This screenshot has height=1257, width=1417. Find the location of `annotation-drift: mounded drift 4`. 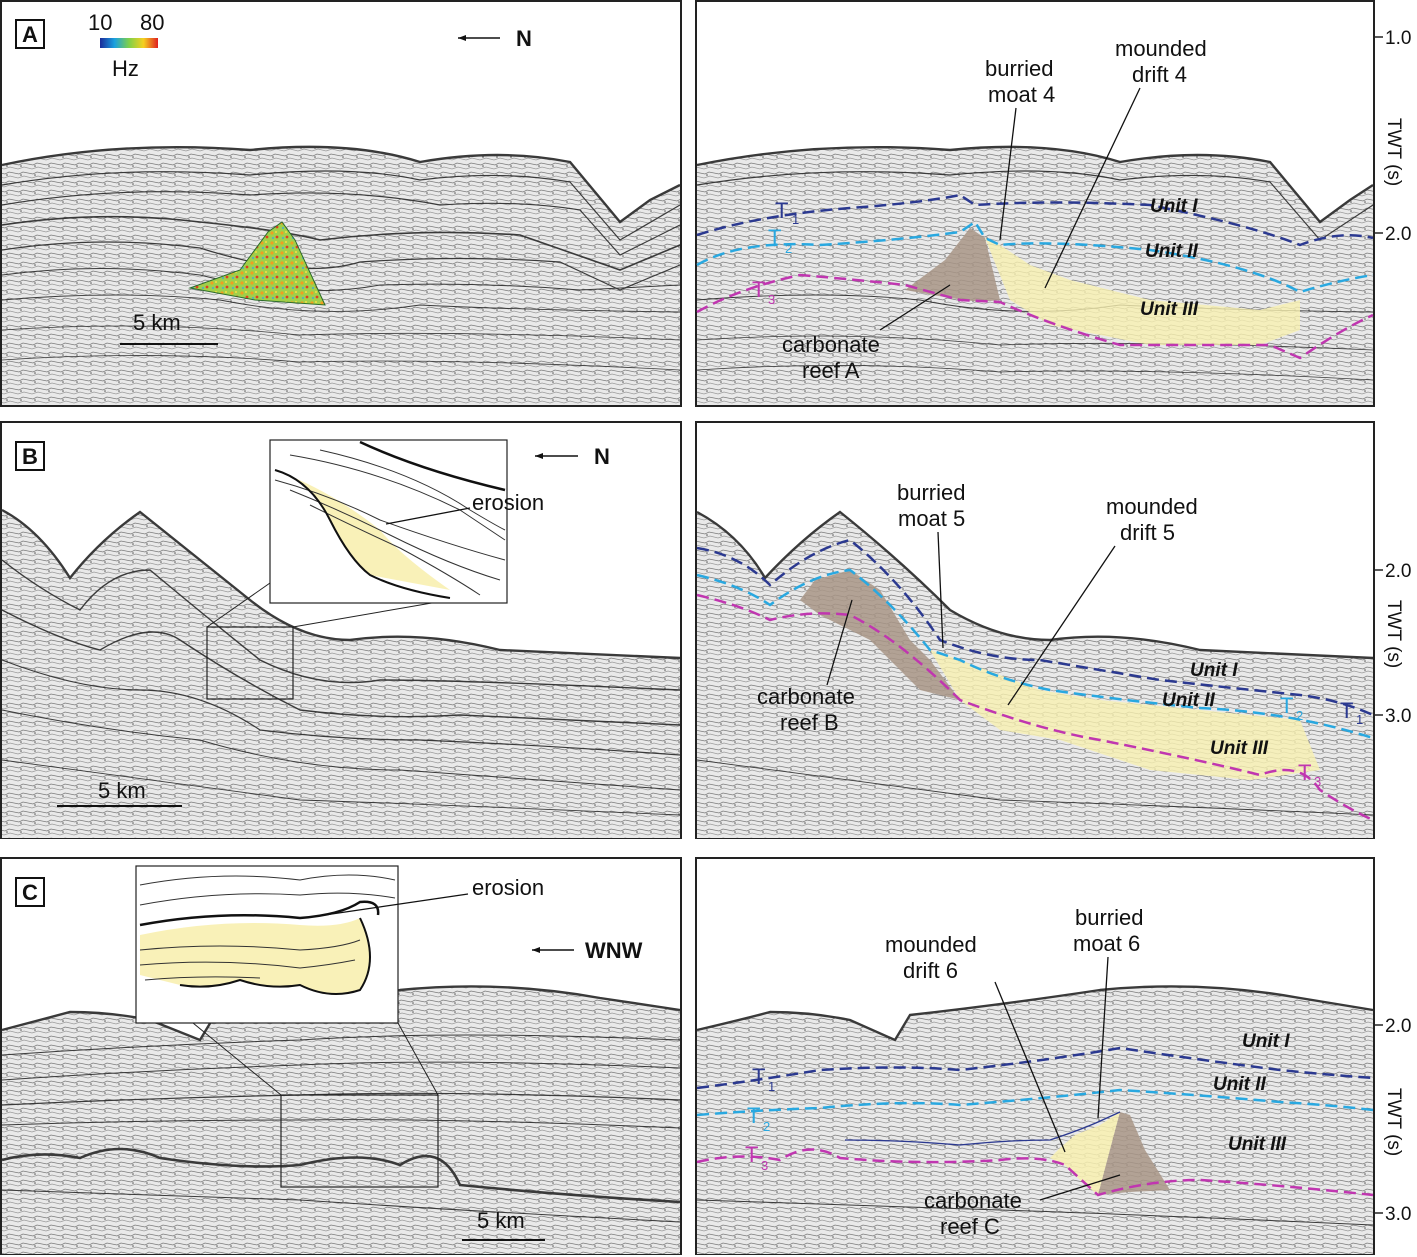

annotation-drift: mounded drift 4 is located at coordinates (1125, 162).